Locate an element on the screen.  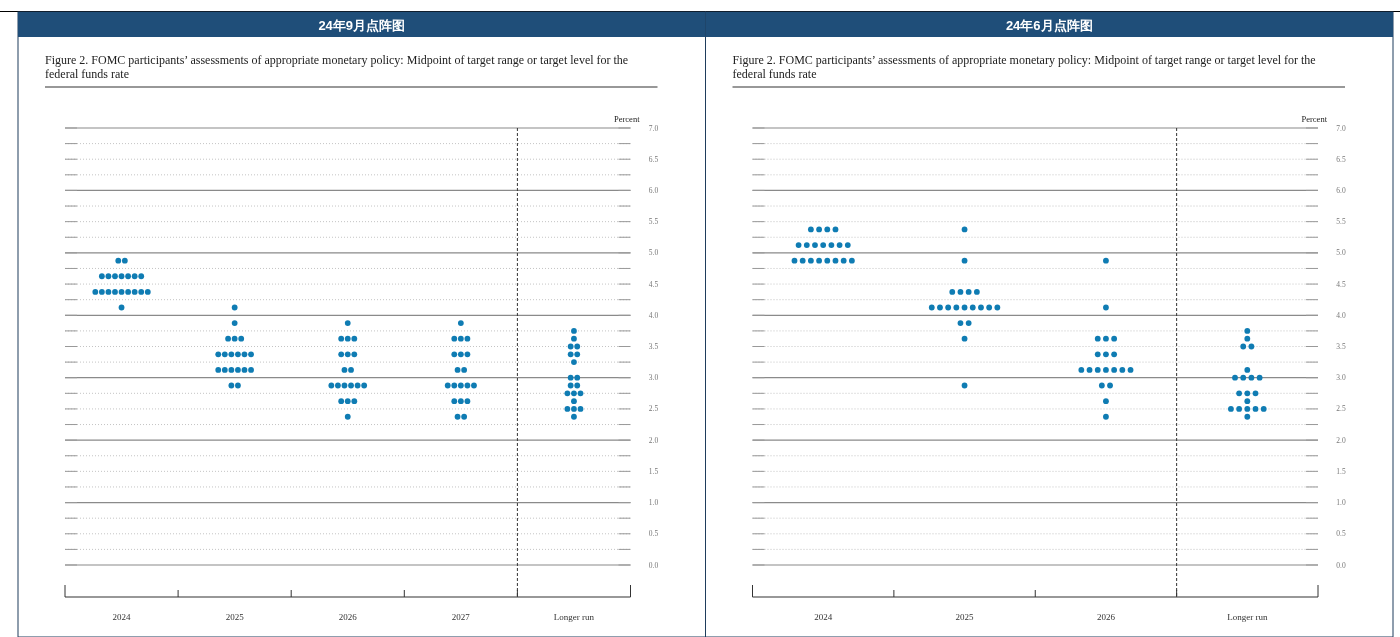
chart-title: 24年9月点阵图 is located at coordinates (362, 25).